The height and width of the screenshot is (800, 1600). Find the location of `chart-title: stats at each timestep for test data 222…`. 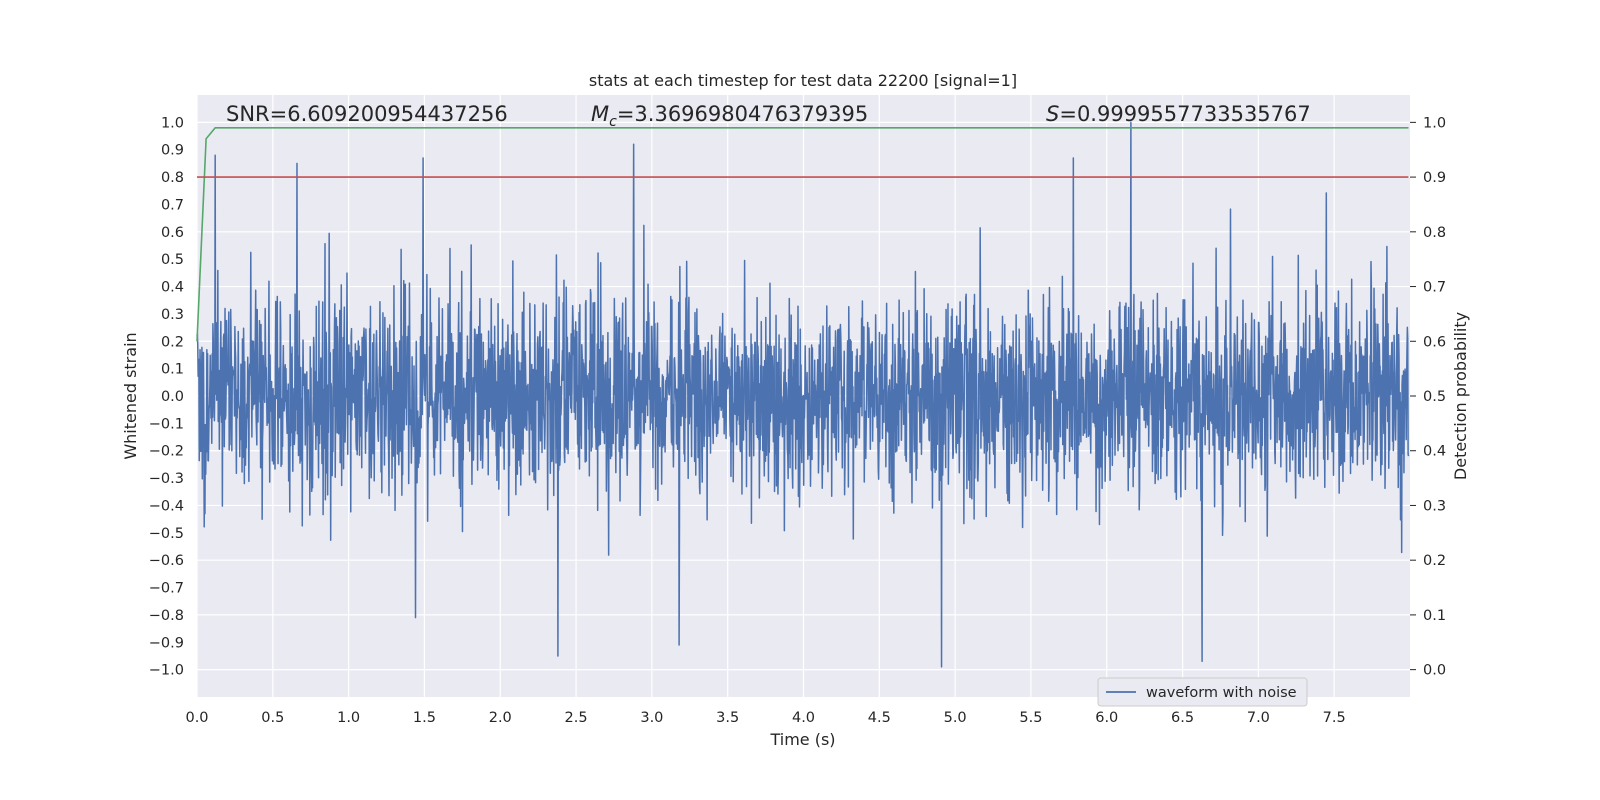

chart-title: stats at each timestep for test data 222… is located at coordinates (803, 80).